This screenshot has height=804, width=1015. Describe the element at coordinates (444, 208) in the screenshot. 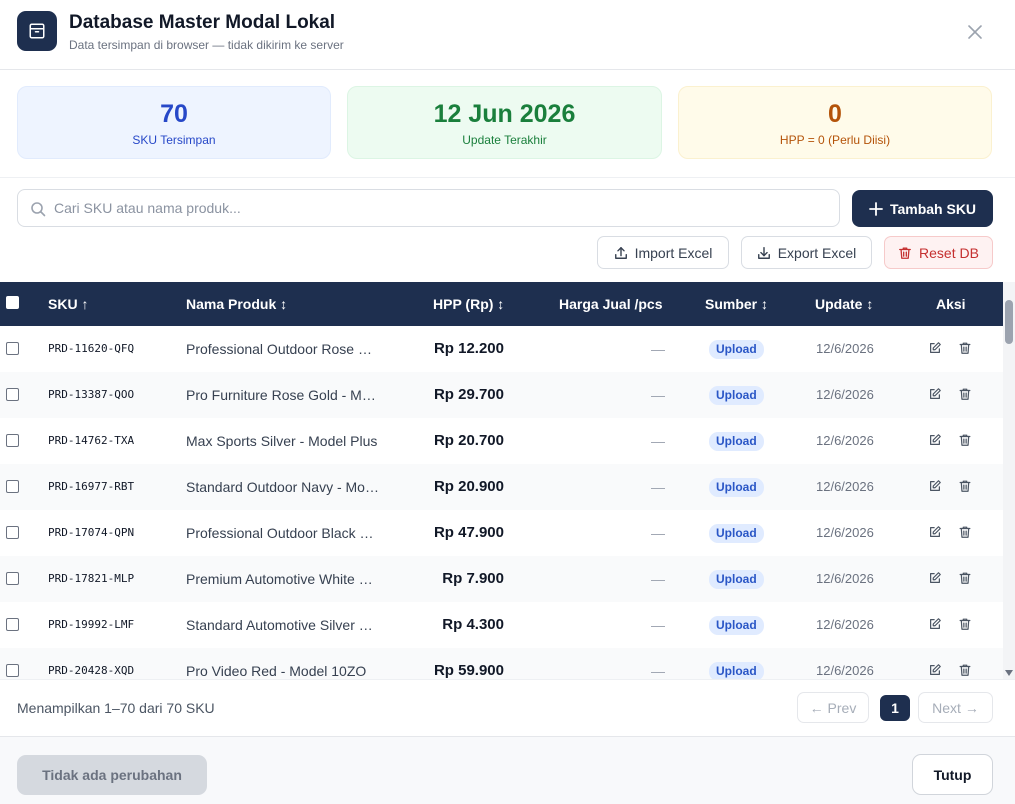

I see `search-input` at that location.